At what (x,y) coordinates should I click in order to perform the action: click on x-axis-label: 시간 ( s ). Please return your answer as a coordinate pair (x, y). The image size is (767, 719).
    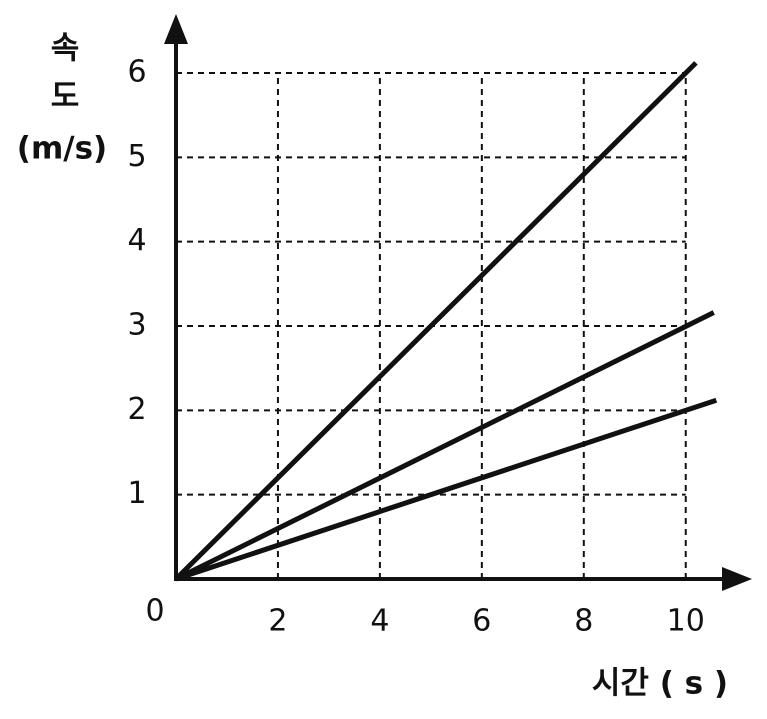
    Looking at the image, I should click on (660, 684).